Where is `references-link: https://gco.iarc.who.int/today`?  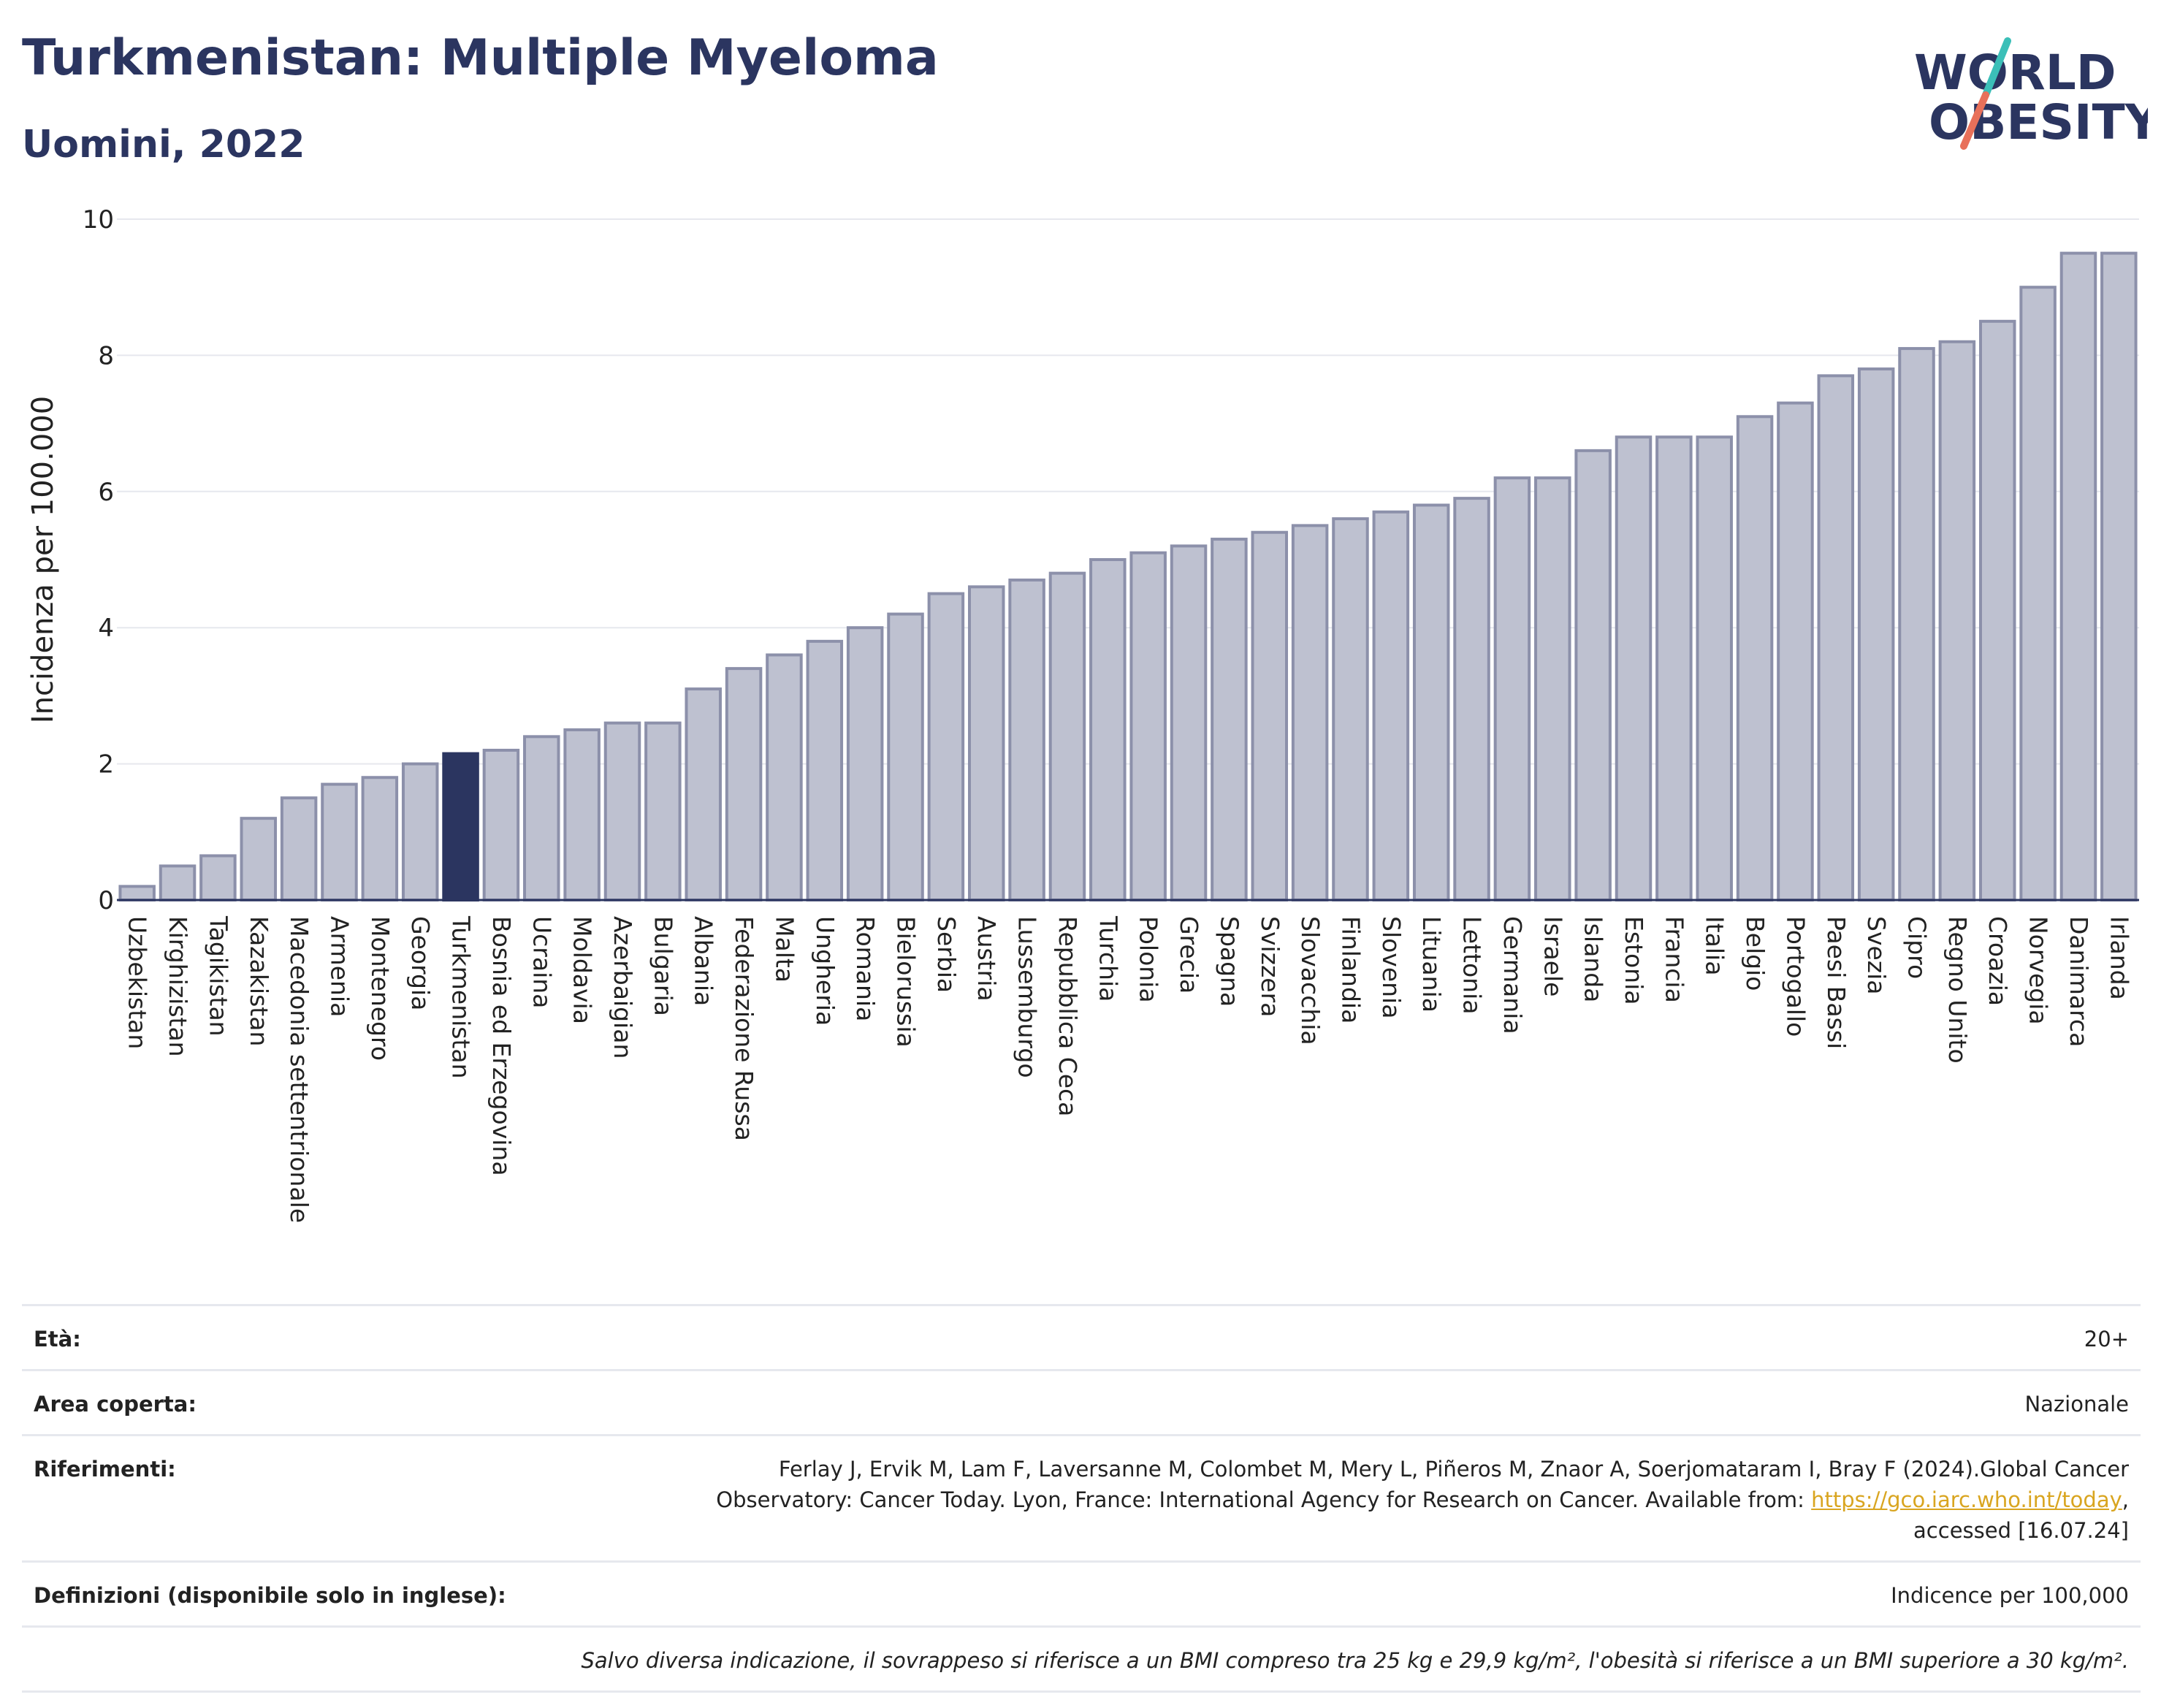 references-link: https://gco.iarc.who.int/today is located at coordinates (1966, 1499).